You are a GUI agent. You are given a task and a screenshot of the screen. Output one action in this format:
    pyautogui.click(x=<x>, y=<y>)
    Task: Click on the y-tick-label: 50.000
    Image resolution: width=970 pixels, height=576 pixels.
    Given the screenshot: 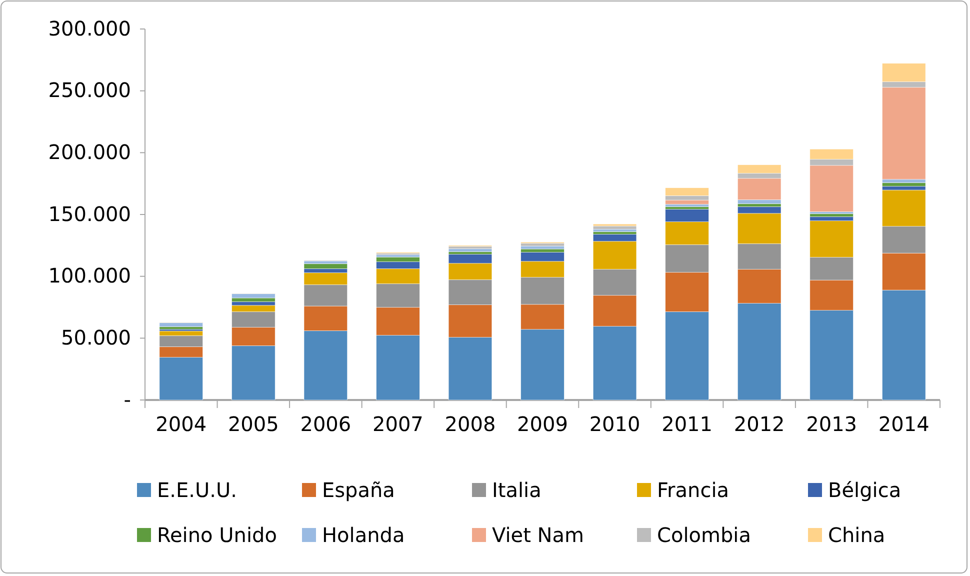 What is the action you would take?
    pyautogui.click(x=96, y=338)
    